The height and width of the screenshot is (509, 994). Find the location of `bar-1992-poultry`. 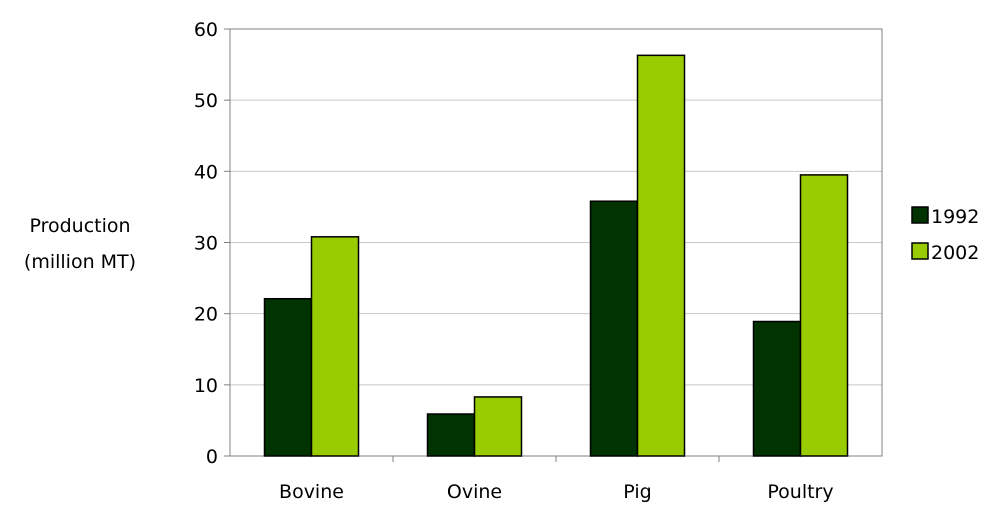

bar-1992-poultry is located at coordinates (777, 388).